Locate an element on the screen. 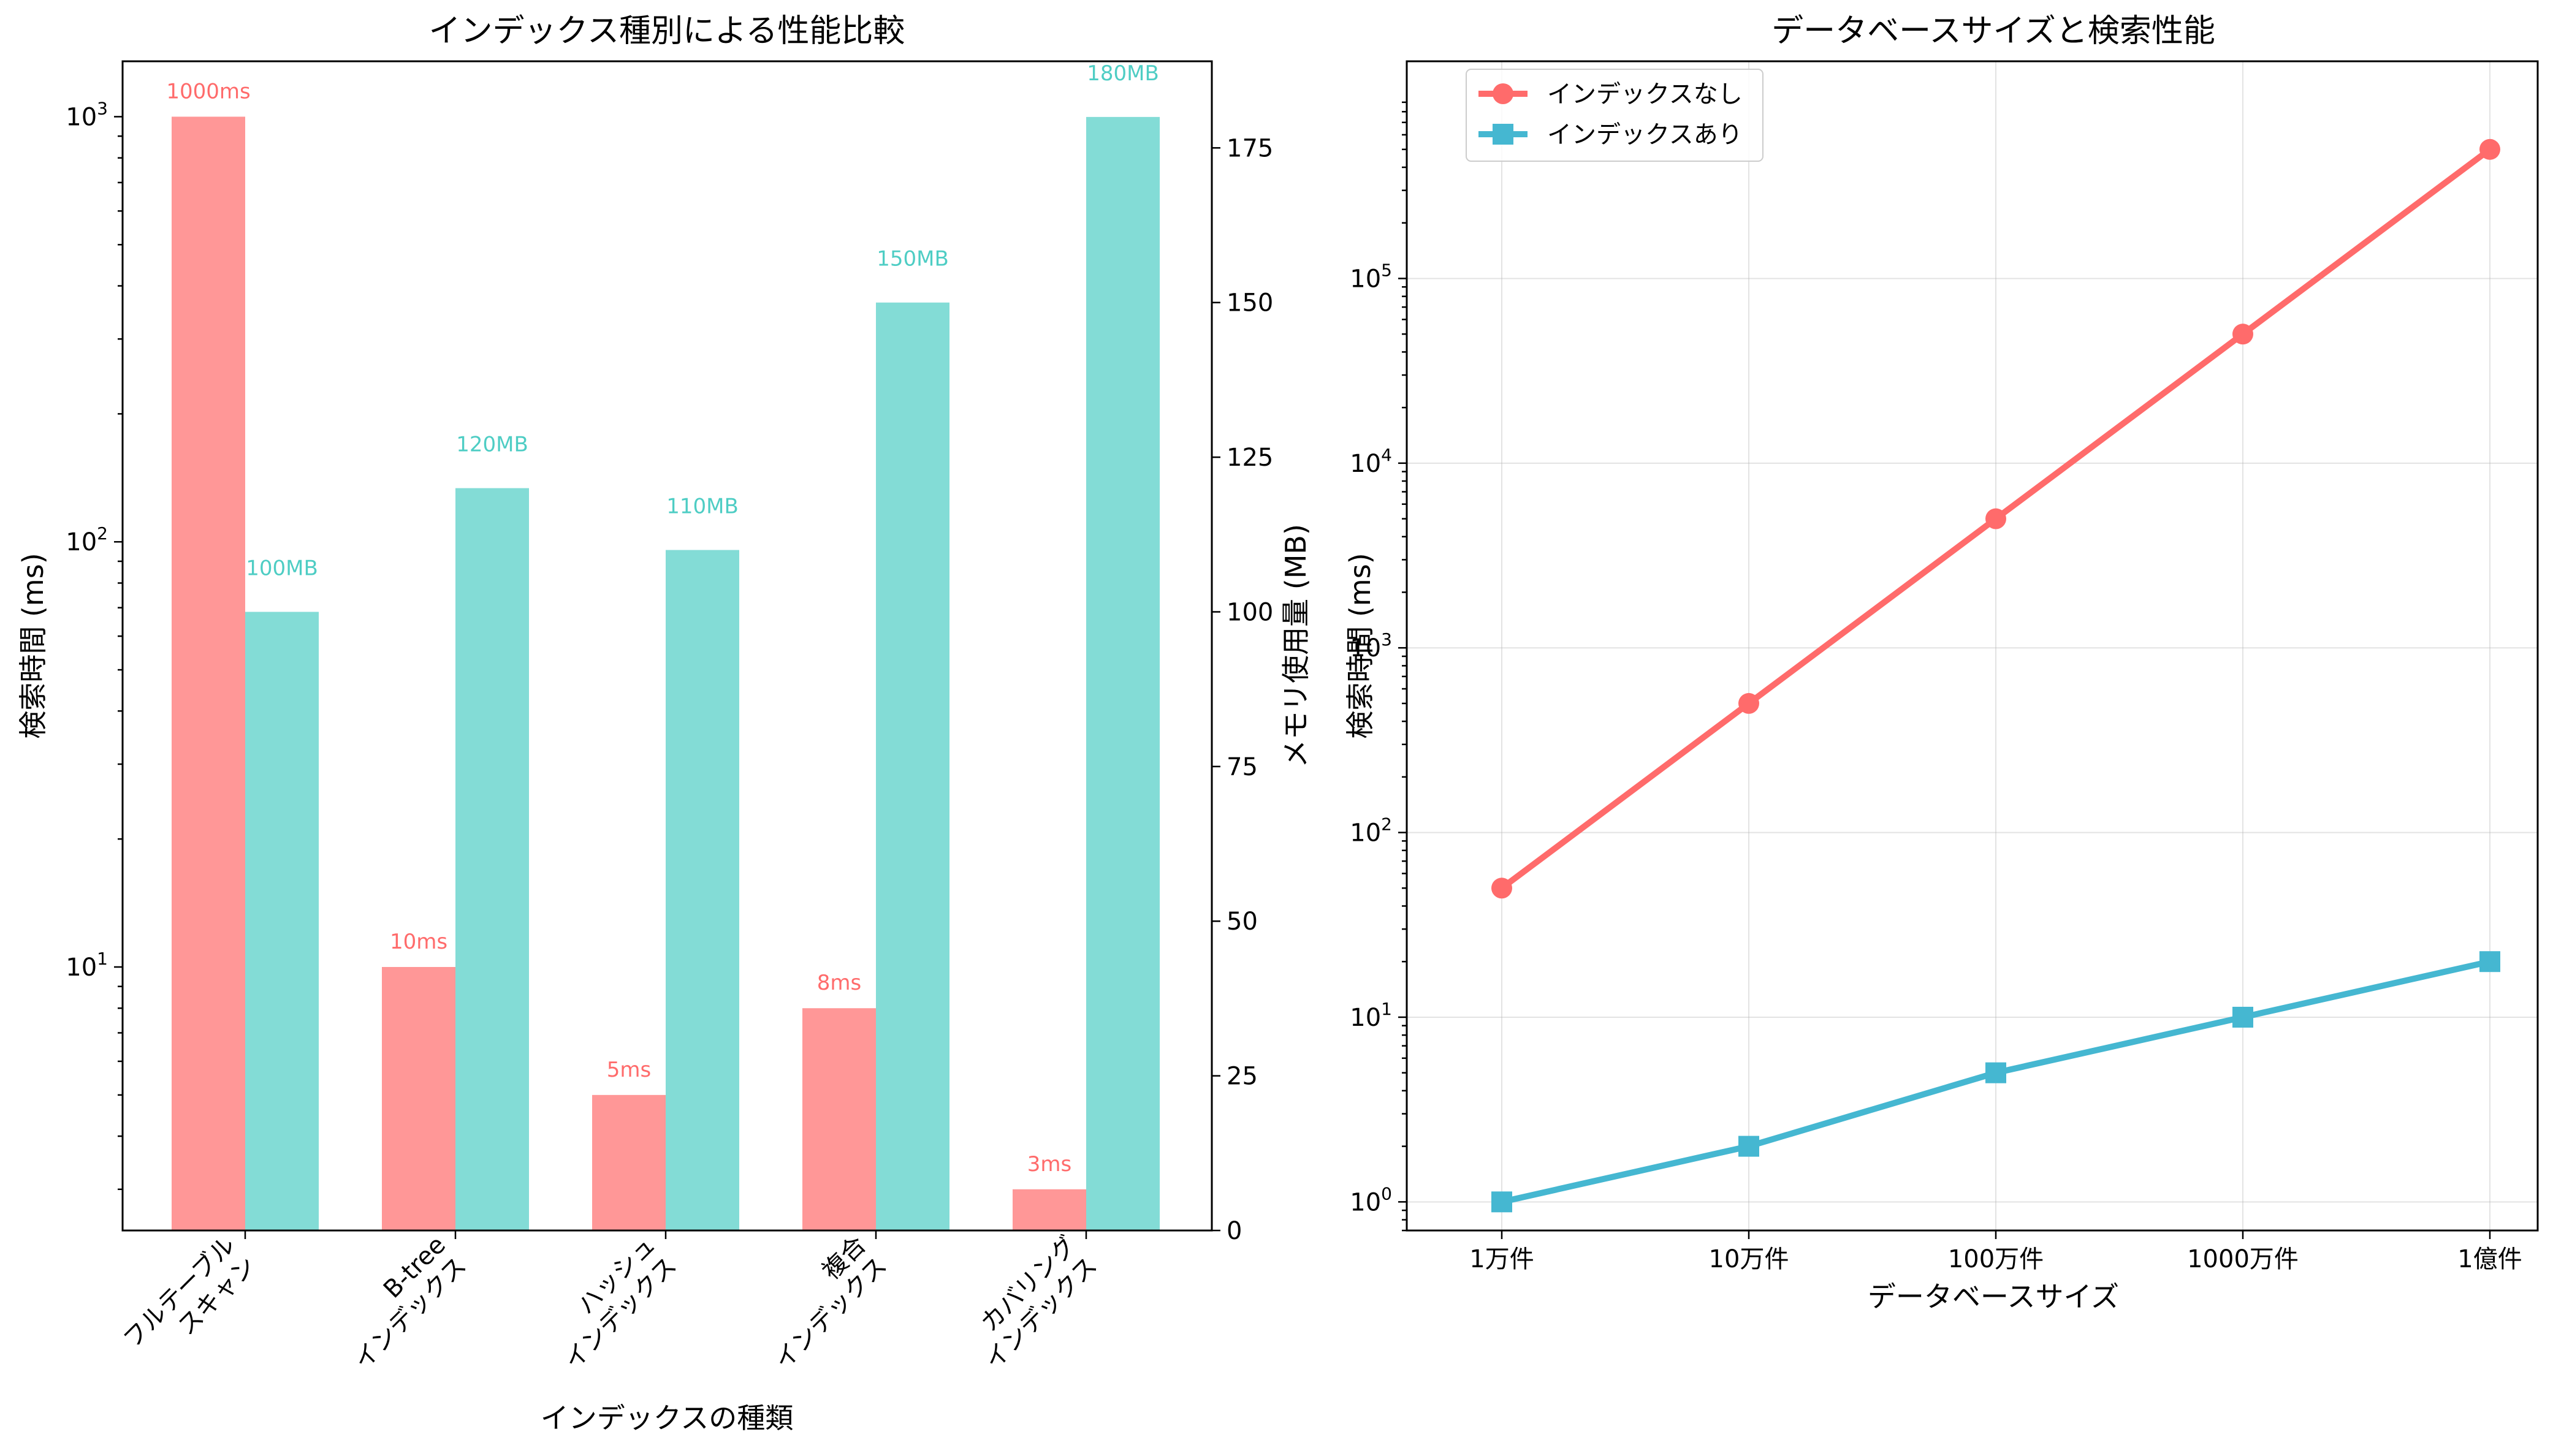 This screenshot has height=1456, width=2553. bar-chart-xlabel: インデックスの種類 is located at coordinates (667, 1418).